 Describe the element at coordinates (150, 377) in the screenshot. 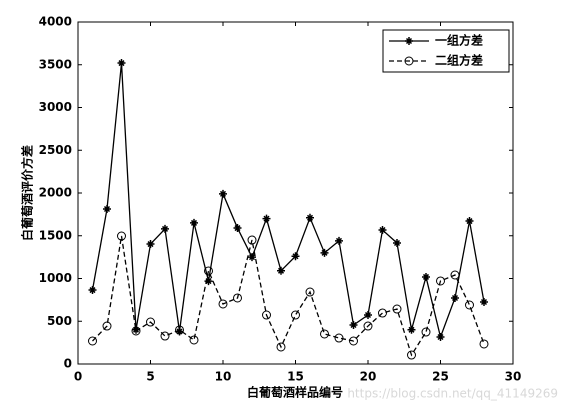

I see `x-tick-label: 5` at that location.